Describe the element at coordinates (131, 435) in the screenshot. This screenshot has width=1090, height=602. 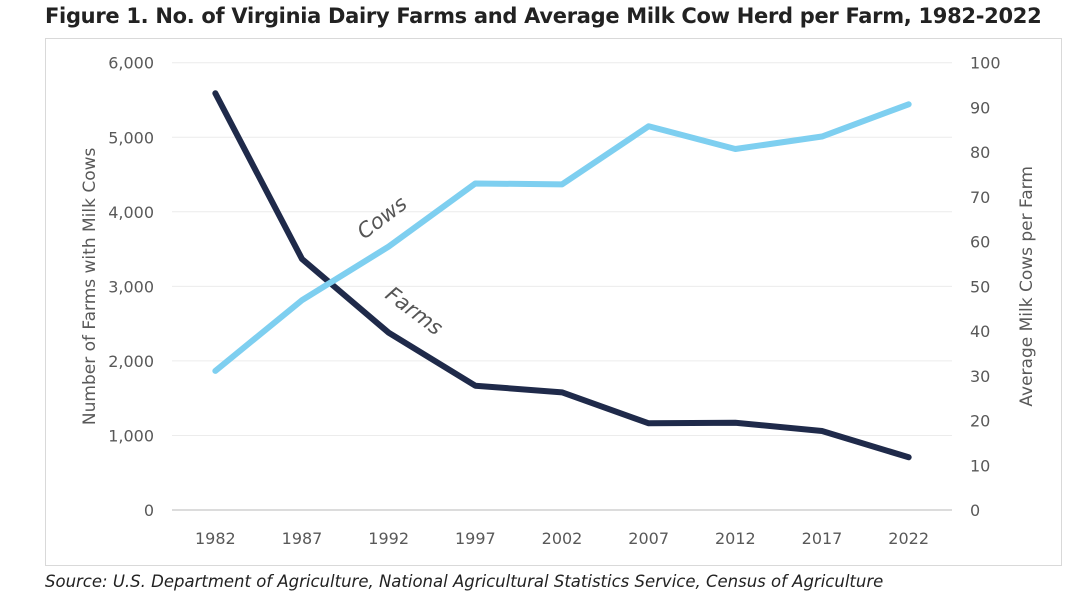
I see `y-tick-label: 1,000` at that location.